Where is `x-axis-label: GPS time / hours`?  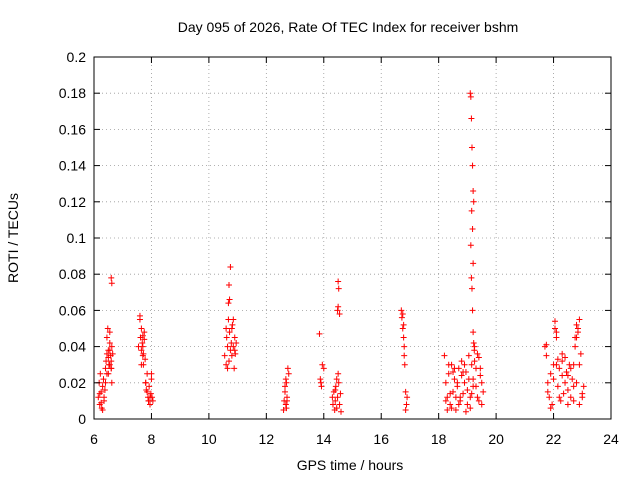
x-axis-label: GPS time / hours is located at coordinates (350, 465).